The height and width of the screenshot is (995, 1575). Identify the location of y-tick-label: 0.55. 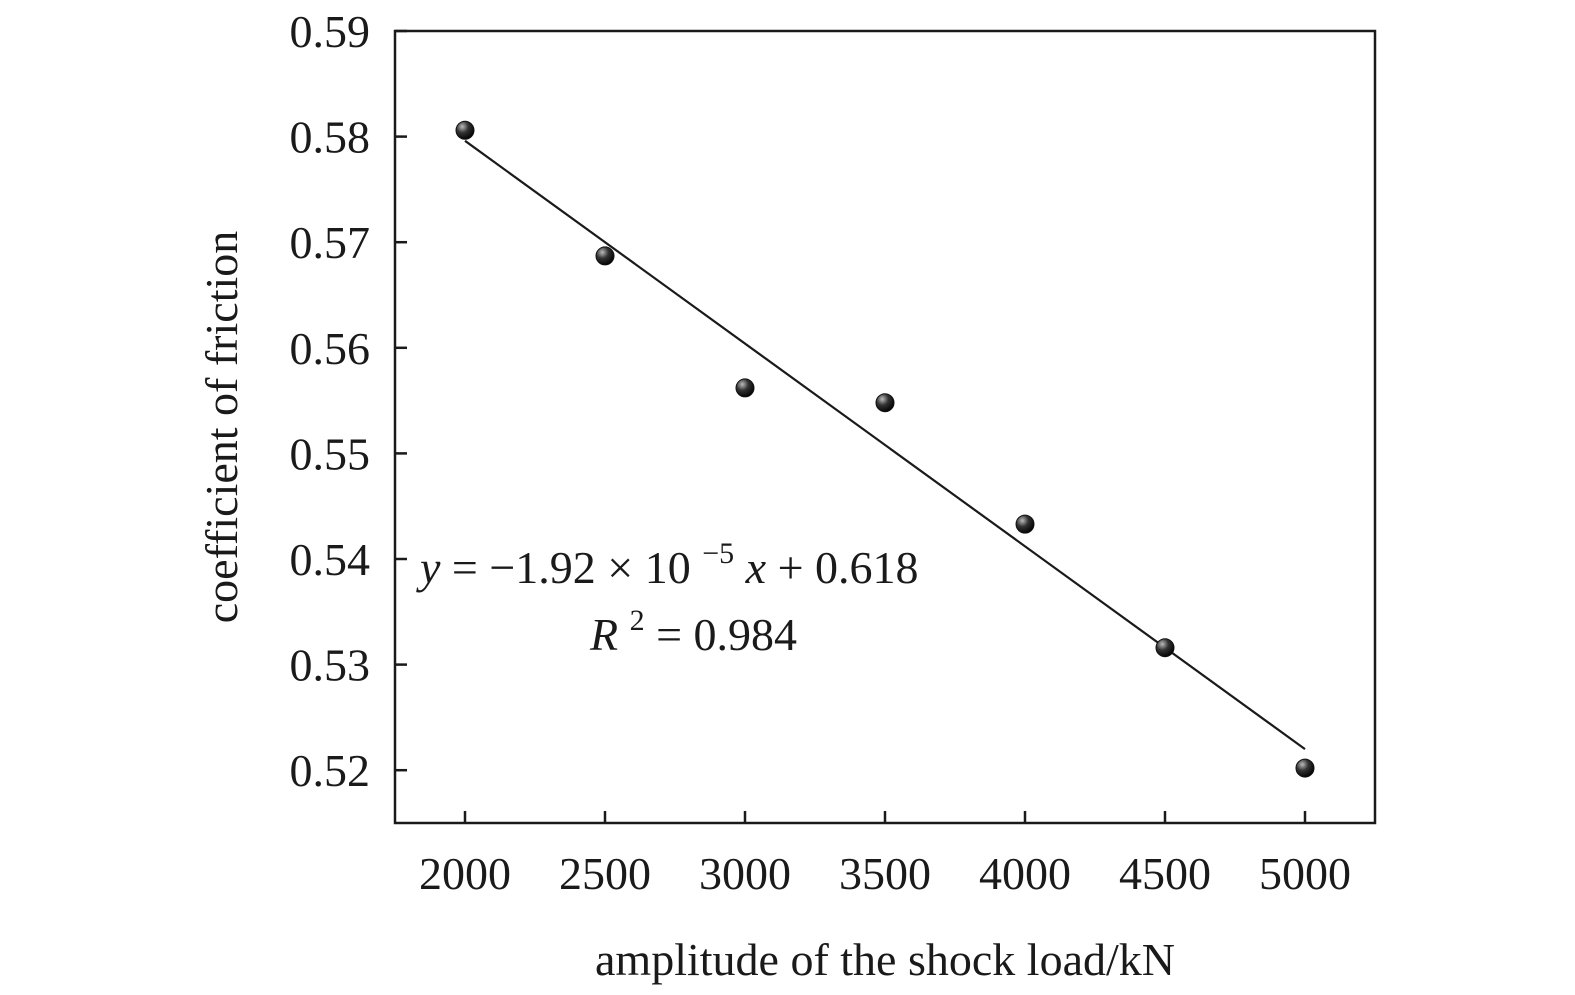
(330, 453).